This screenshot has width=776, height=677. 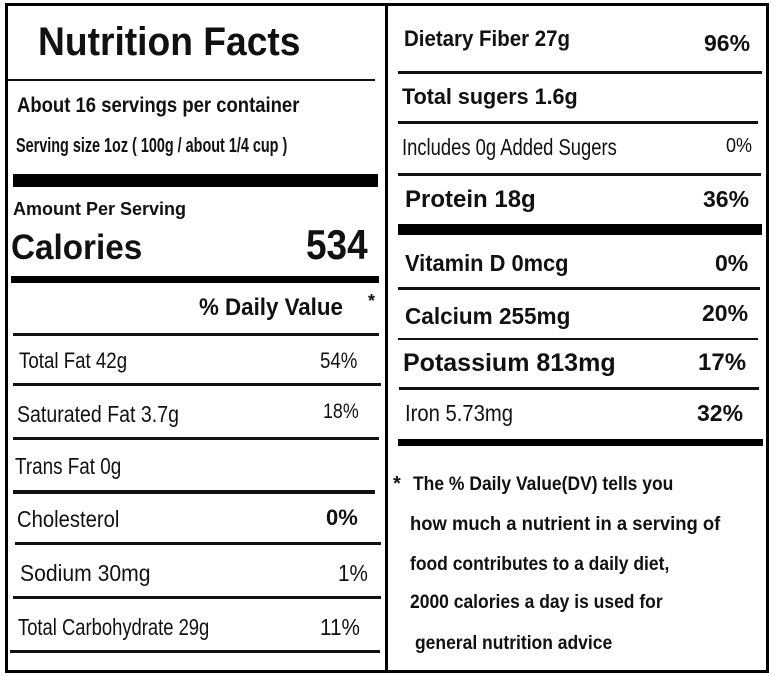 I want to click on iron: Iron 5.73mg, so click(x=459, y=413).